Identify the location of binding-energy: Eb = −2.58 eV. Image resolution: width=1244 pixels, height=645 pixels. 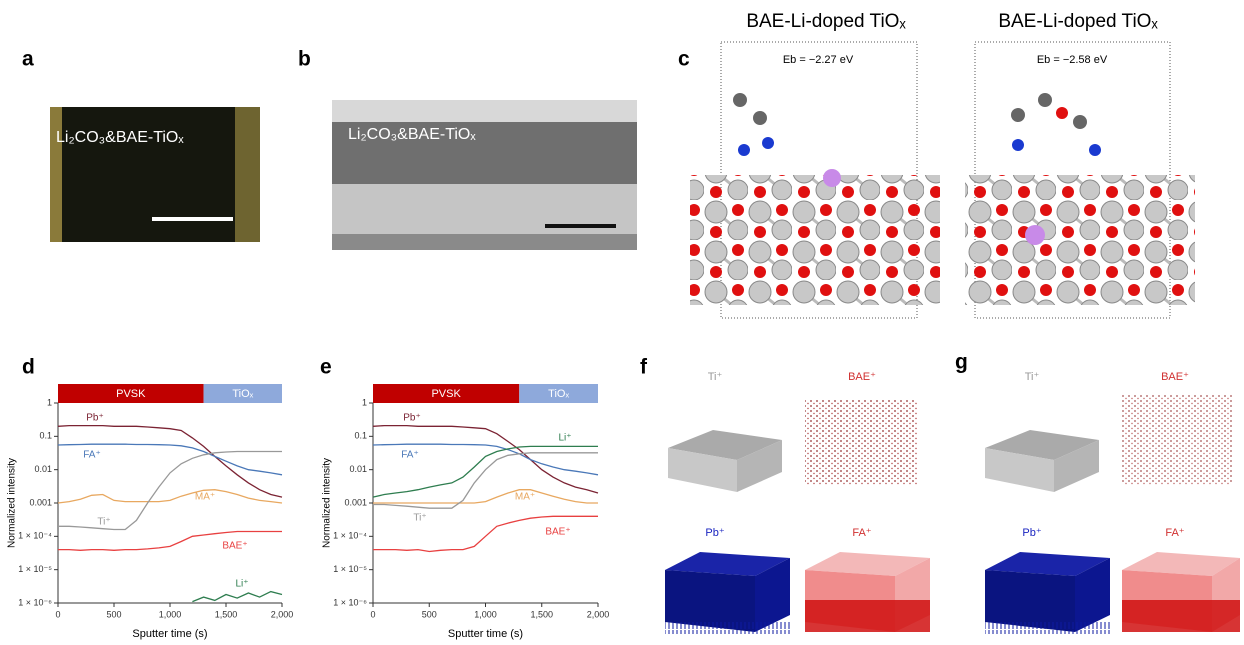
(1072, 60).